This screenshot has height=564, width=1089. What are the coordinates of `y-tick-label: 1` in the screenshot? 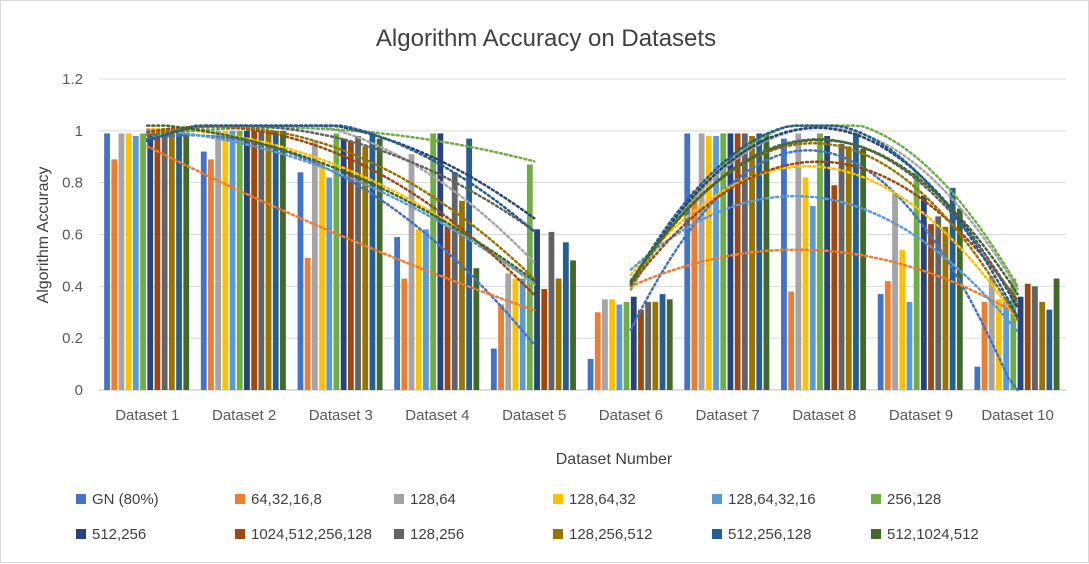 It's located at (79, 131).